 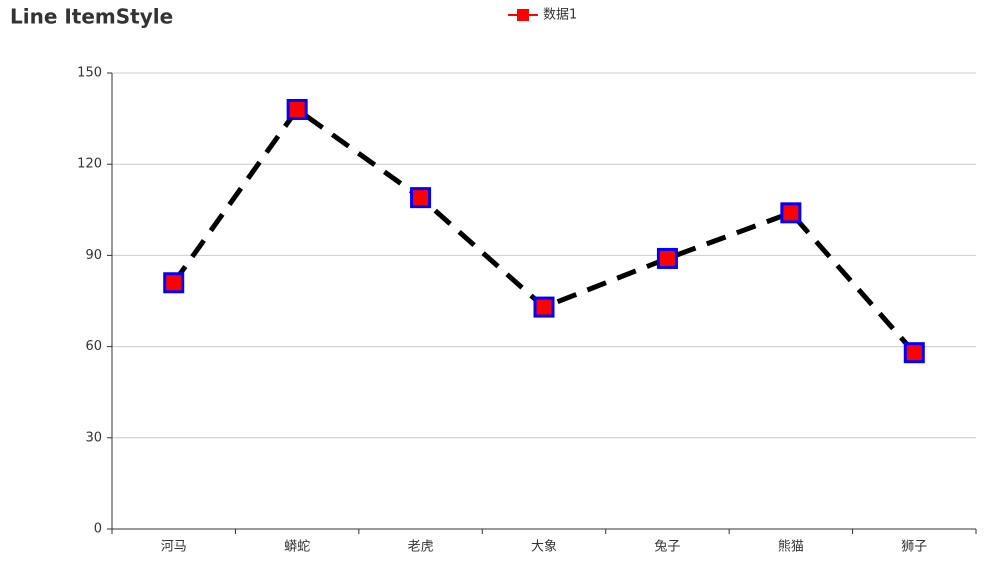 What do you see at coordinates (93, 346) in the screenshot?
I see `y-tick-label: 60` at bounding box center [93, 346].